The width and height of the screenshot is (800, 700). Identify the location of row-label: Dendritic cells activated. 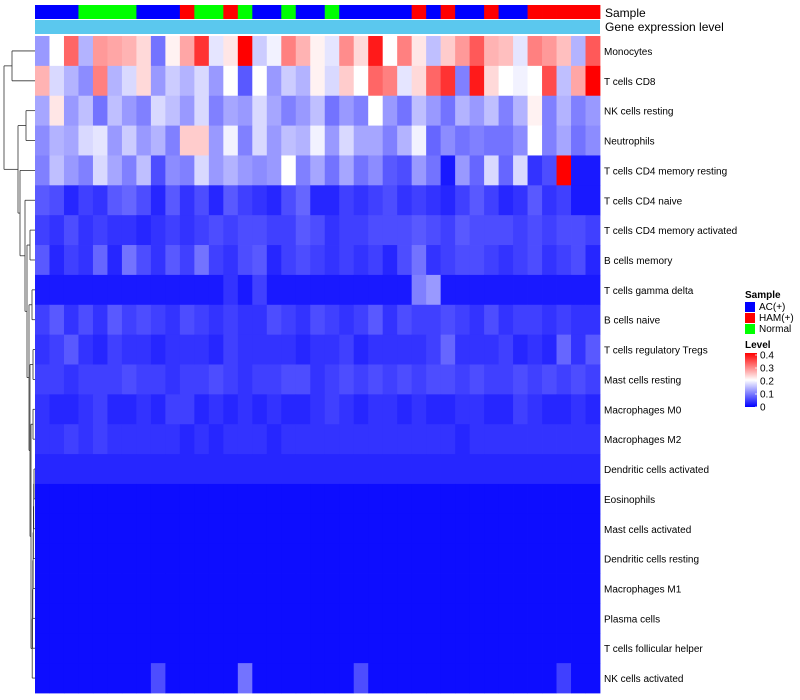
(656, 470).